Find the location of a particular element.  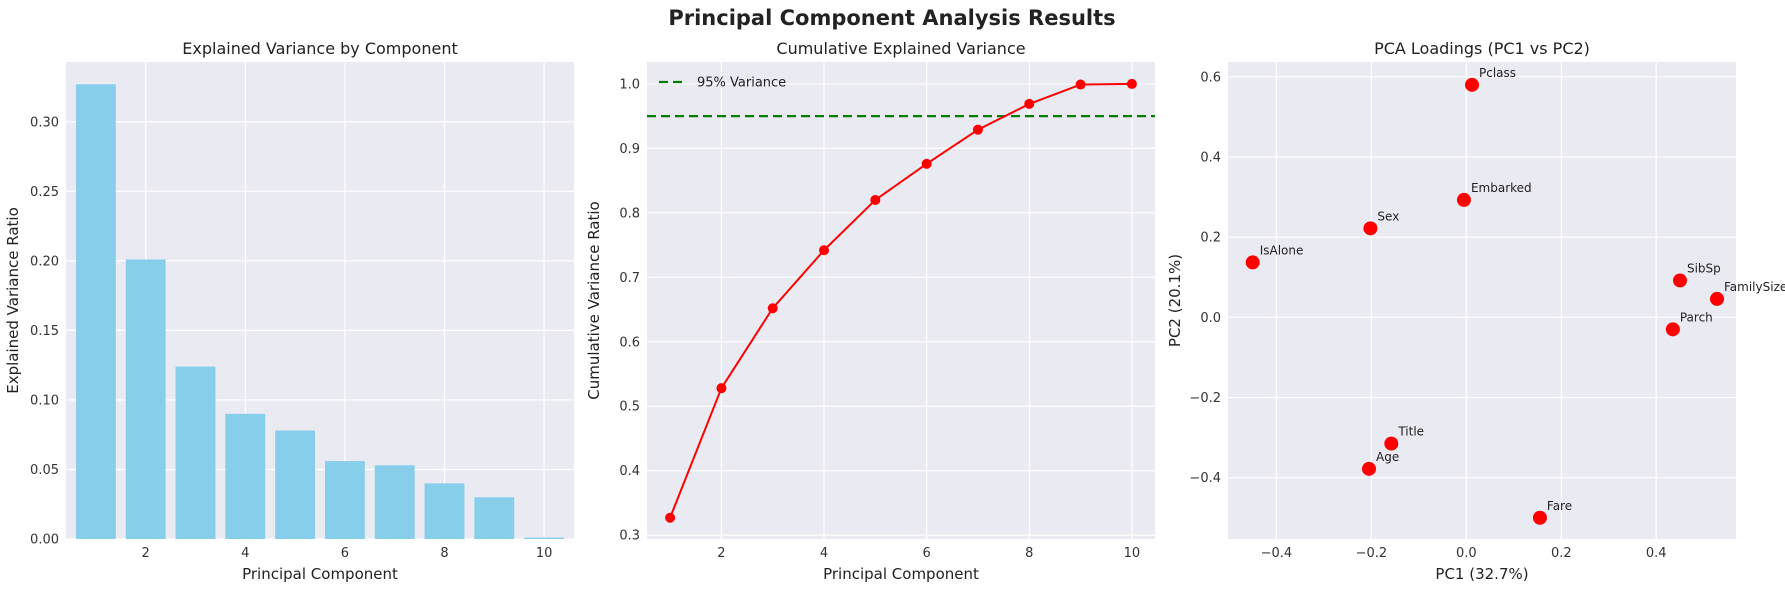

x-tick-label: 6 is located at coordinates (345, 553).